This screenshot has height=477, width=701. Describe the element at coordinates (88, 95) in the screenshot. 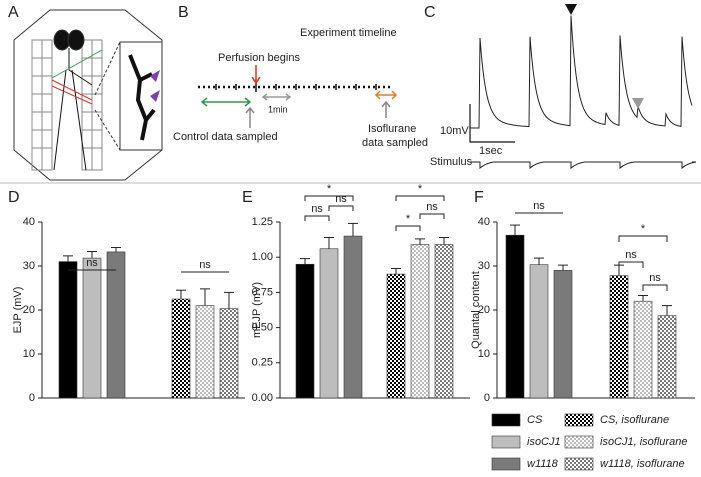

I see `larva-diagram` at that location.